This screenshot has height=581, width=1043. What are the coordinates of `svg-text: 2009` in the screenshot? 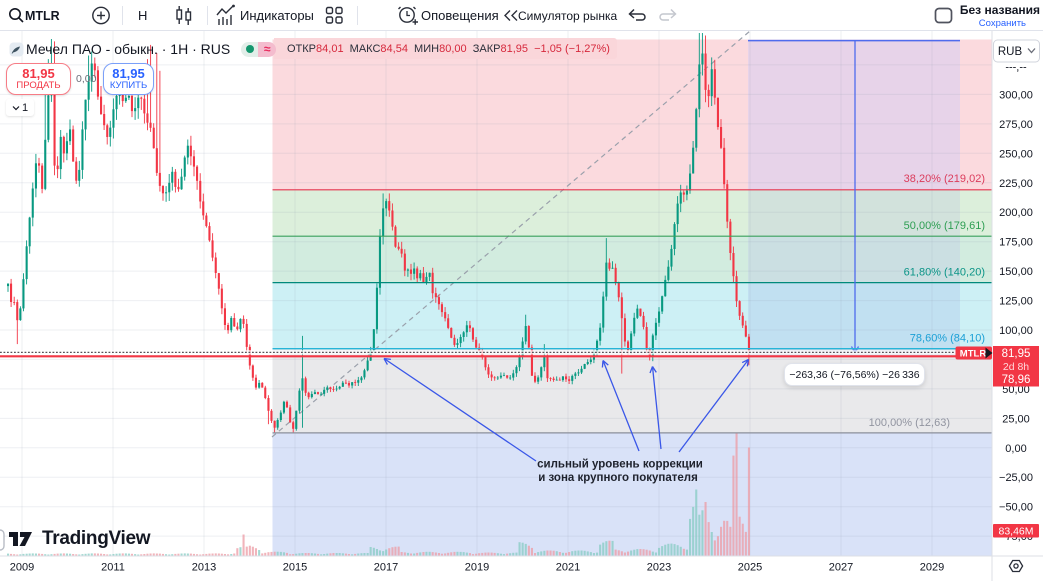 It's located at (22, 568).